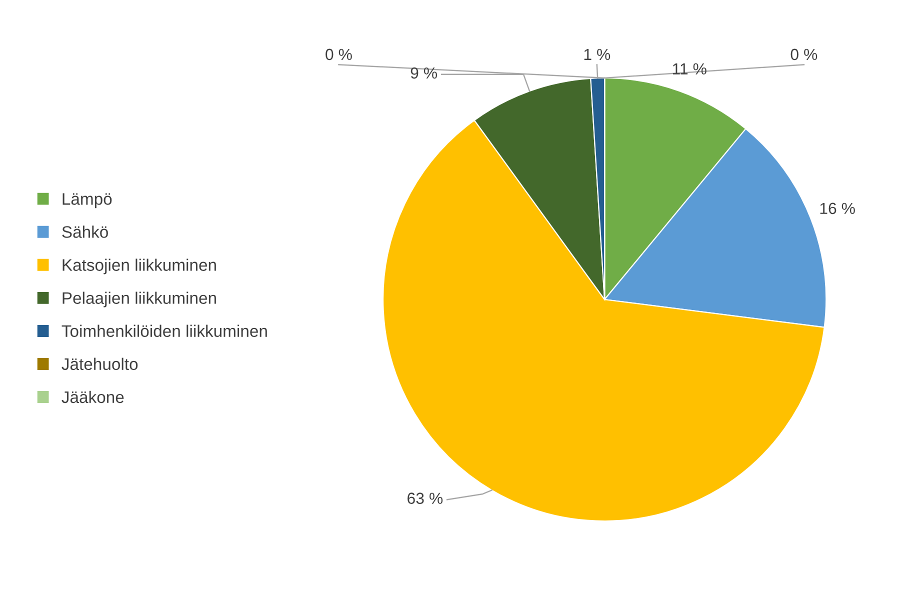 The image size is (923, 599). I want to click on data-label: 16 %, so click(837, 208).